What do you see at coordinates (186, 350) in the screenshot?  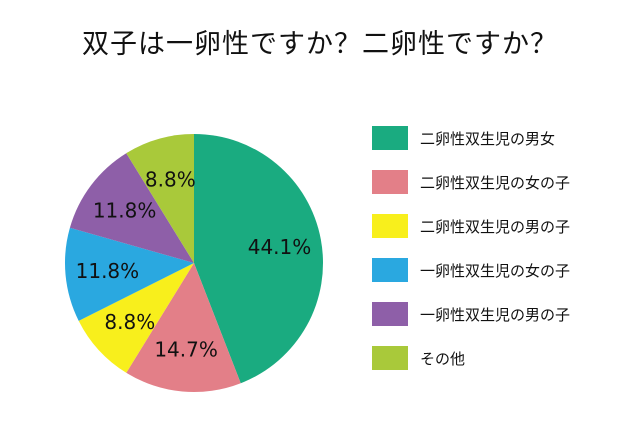 I see `slice-value-label-2: 14.7%` at bounding box center [186, 350].